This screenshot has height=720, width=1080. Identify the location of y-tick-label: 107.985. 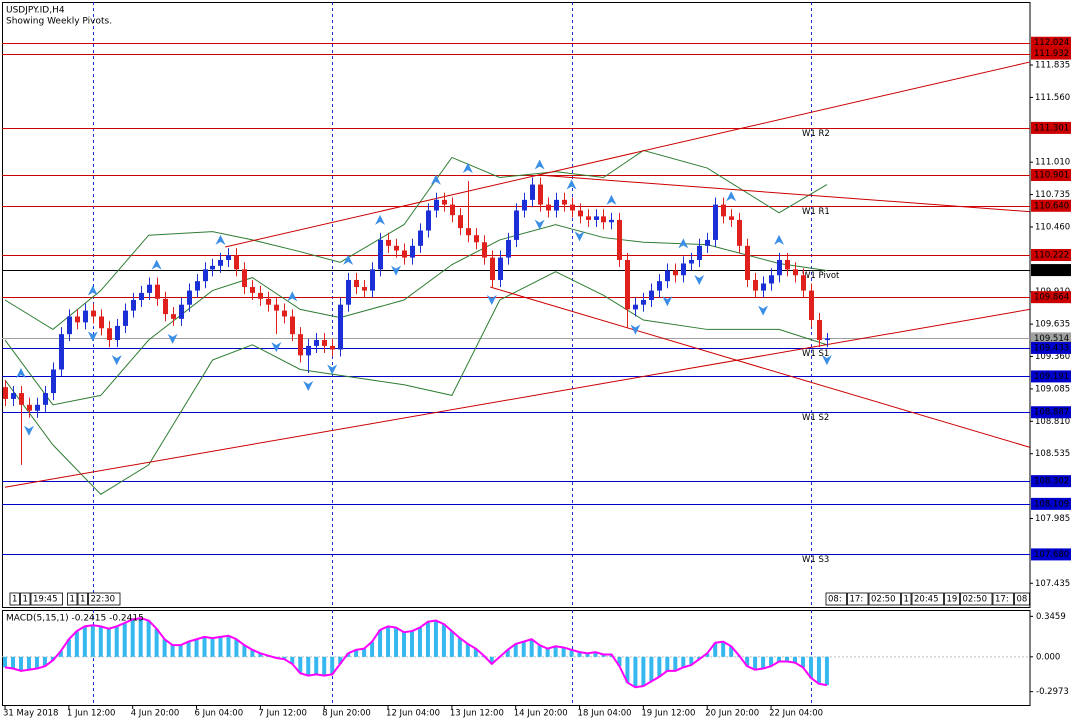
(1052, 519).